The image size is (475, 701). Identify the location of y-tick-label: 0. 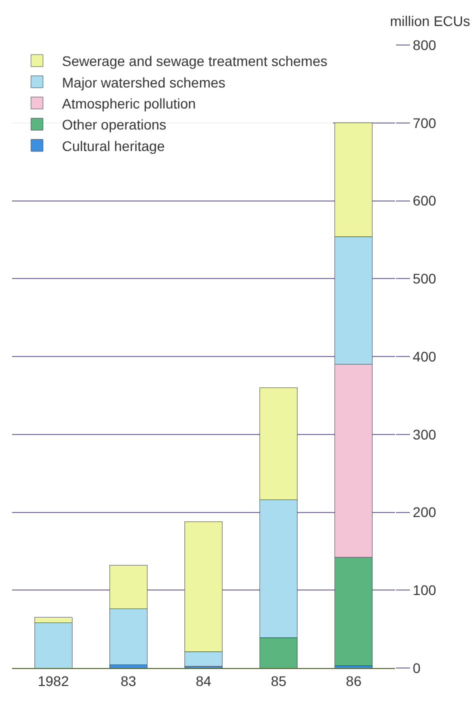
(416, 668).